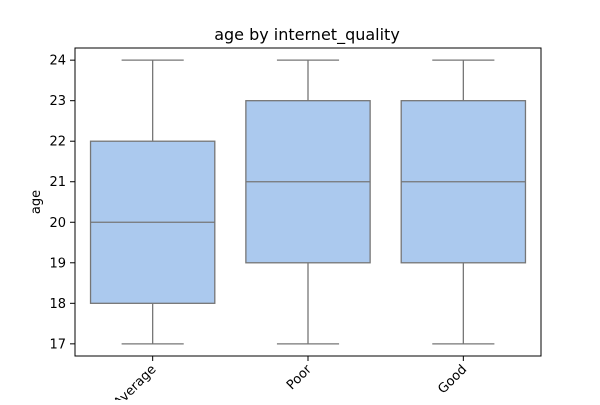 The width and height of the screenshot is (600, 405). What do you see at coordinates (135, 381) in the screenshot?
I see `x-tick-label: Average` at bounding box center [135, 381].